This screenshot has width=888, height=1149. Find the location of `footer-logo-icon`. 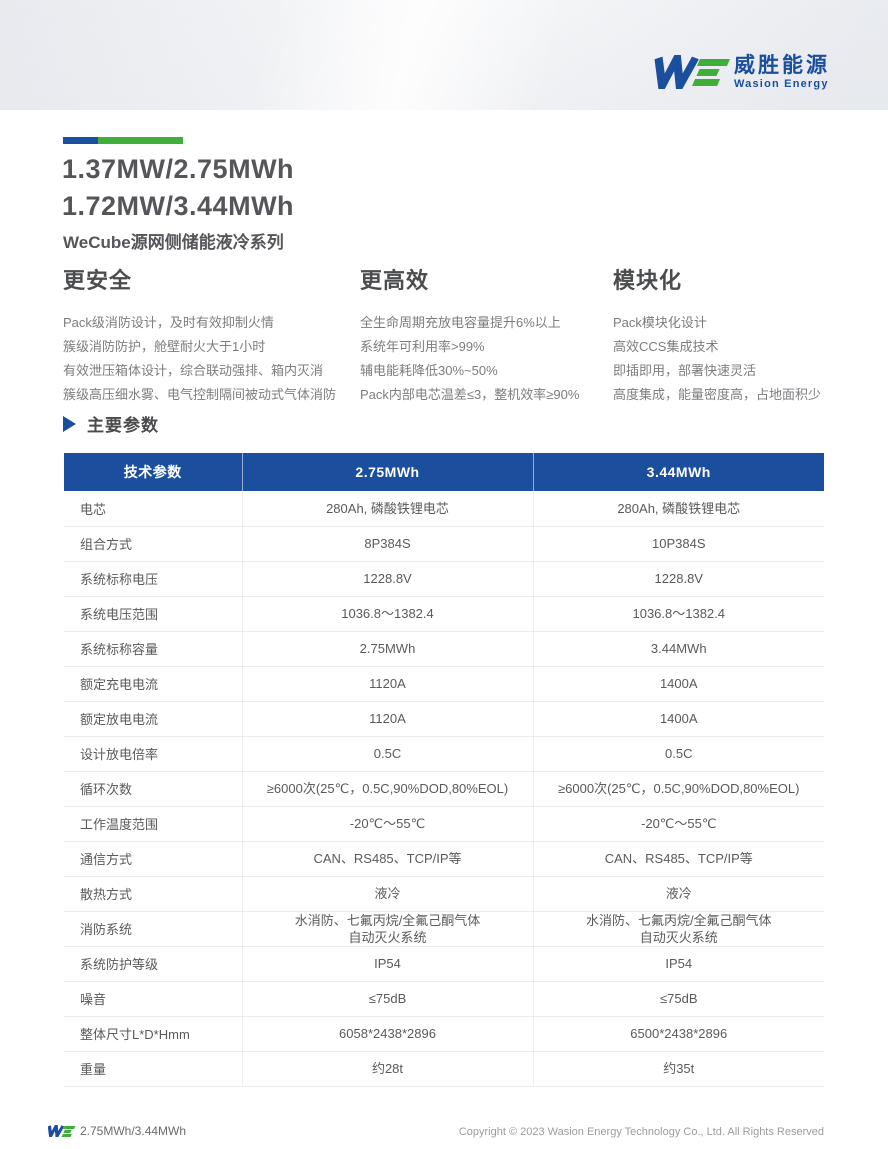

footer-logo-icon is located at coordinates (61, 1131).